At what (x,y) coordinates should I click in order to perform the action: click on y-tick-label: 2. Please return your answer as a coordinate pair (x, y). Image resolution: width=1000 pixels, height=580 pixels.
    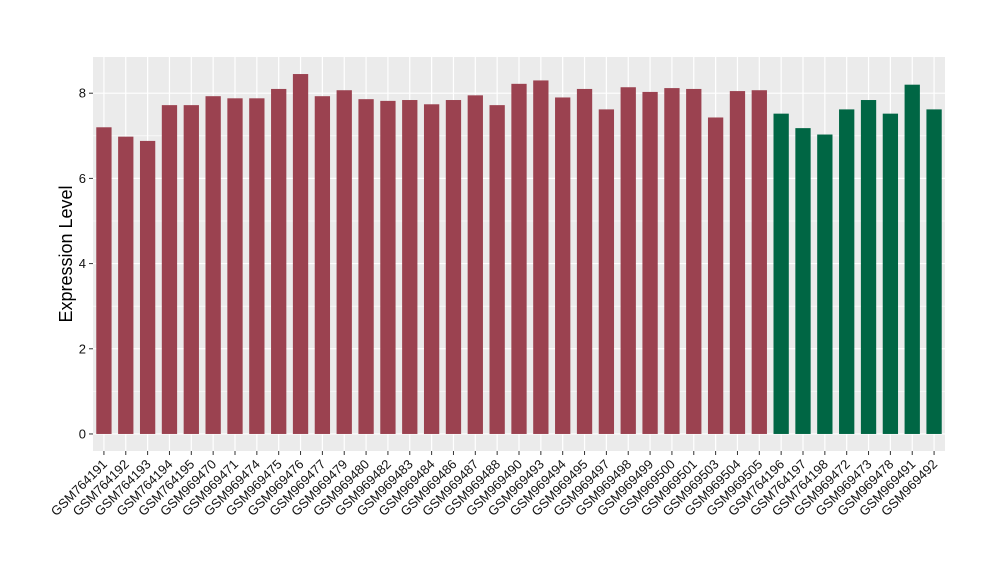
    Looking at the image, I should click on (82, 348).